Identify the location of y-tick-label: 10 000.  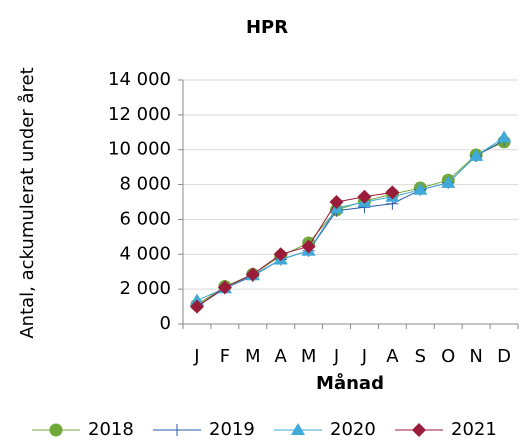
(139, 149).